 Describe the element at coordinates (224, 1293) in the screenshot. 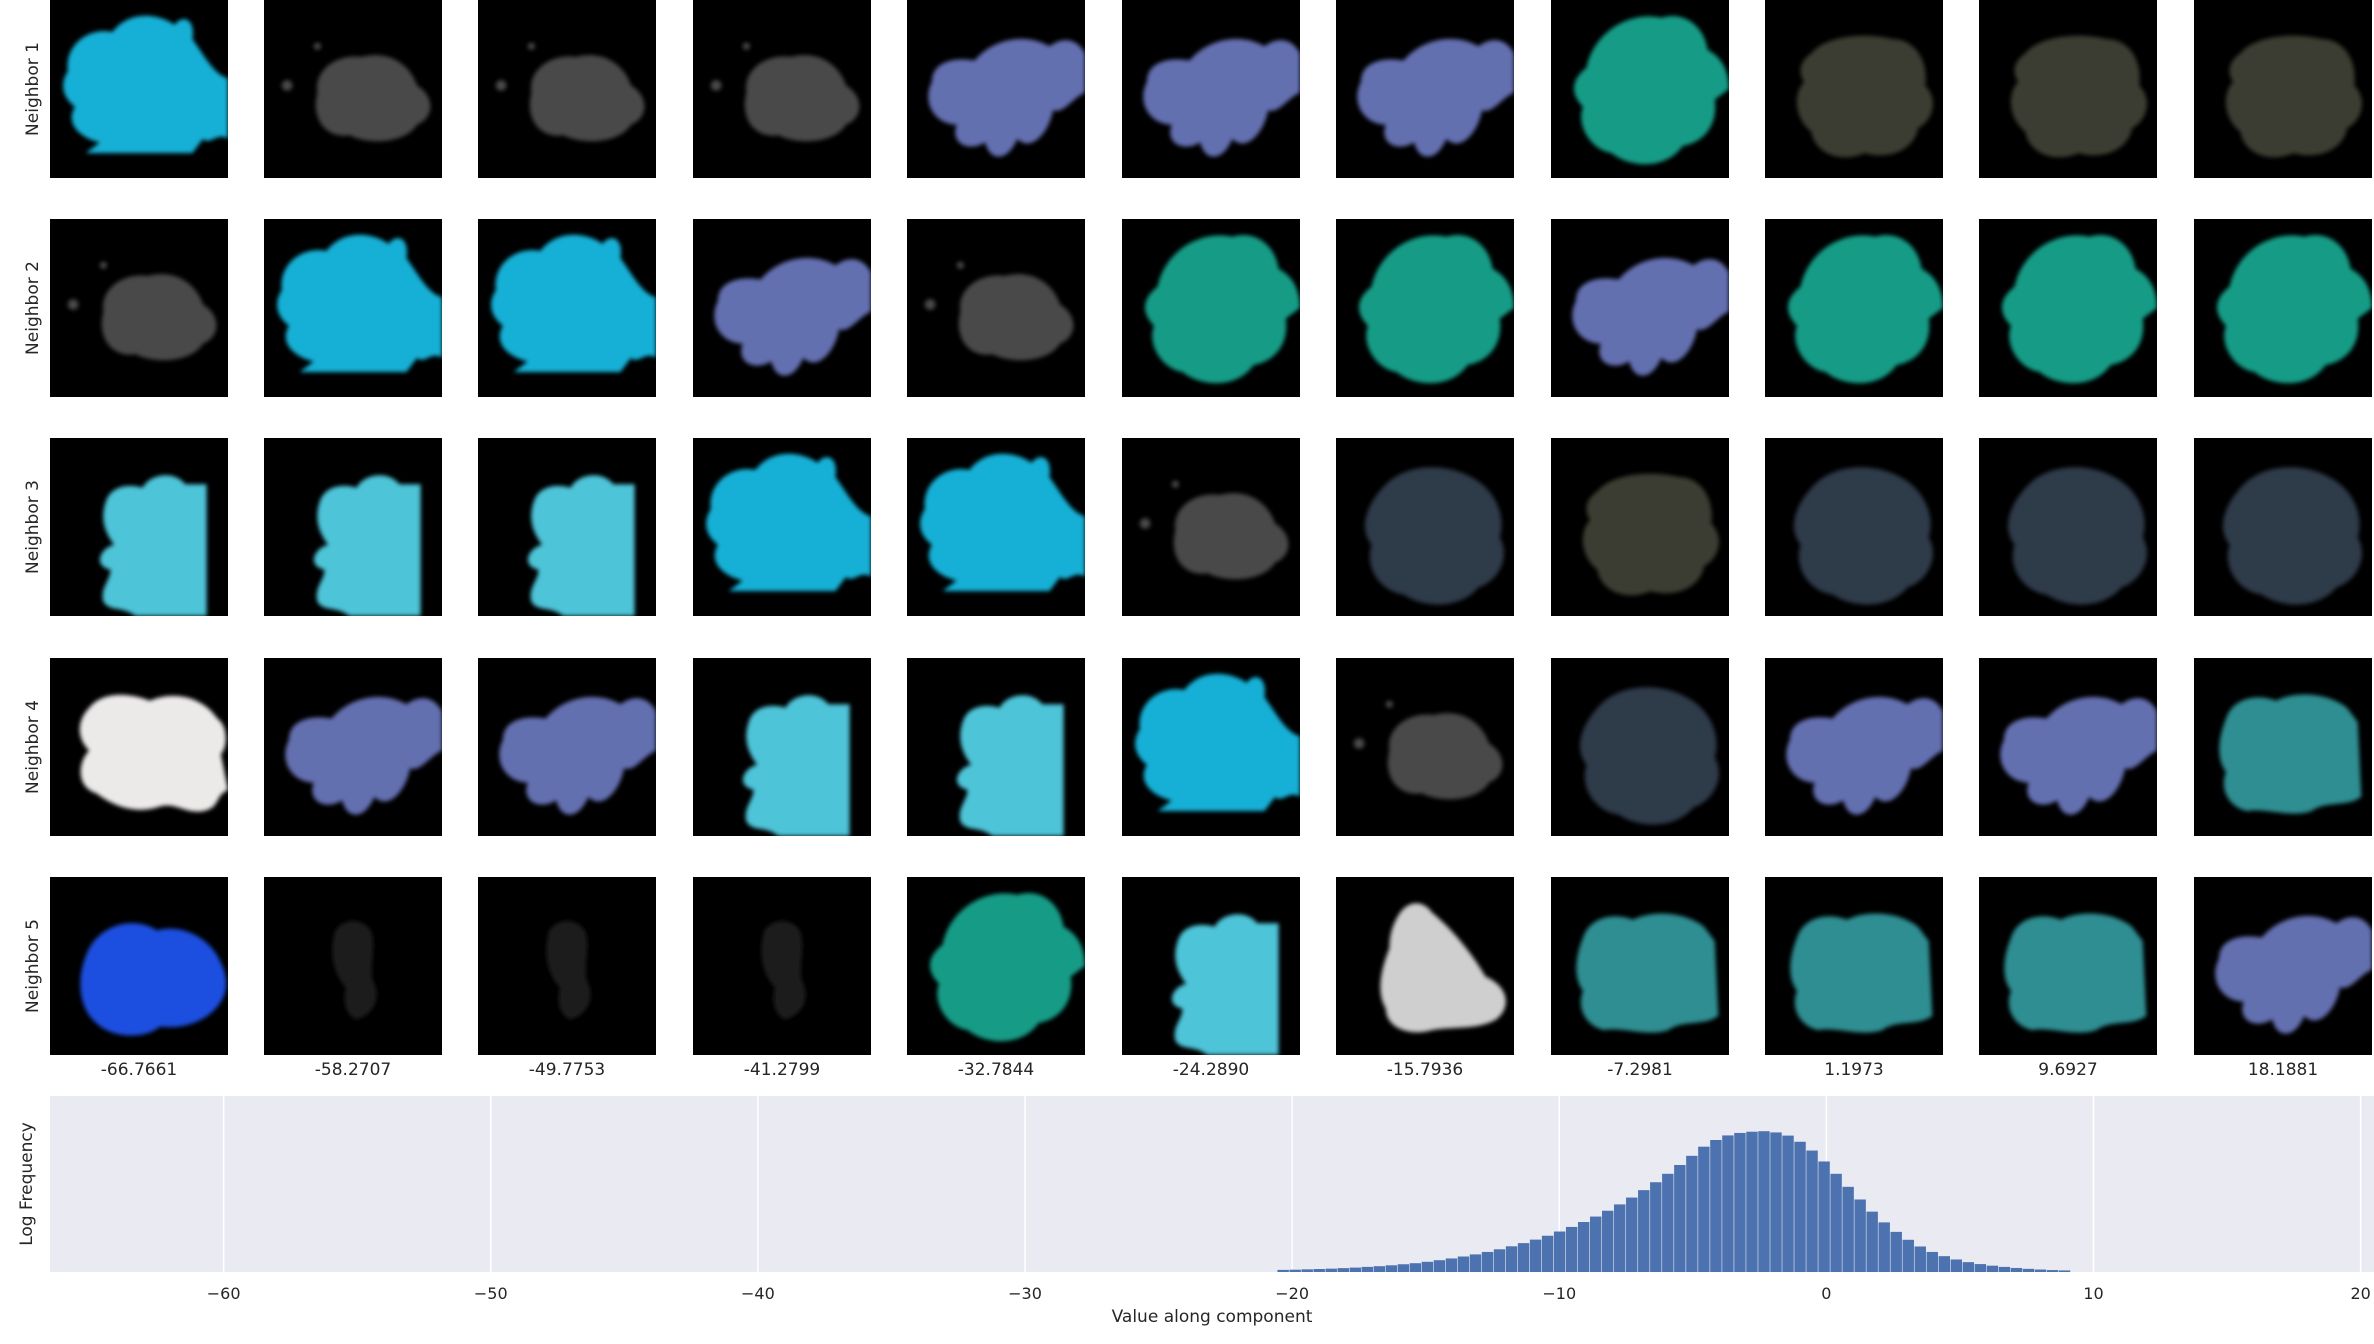

I see `x-tick-label: −60` at that location.